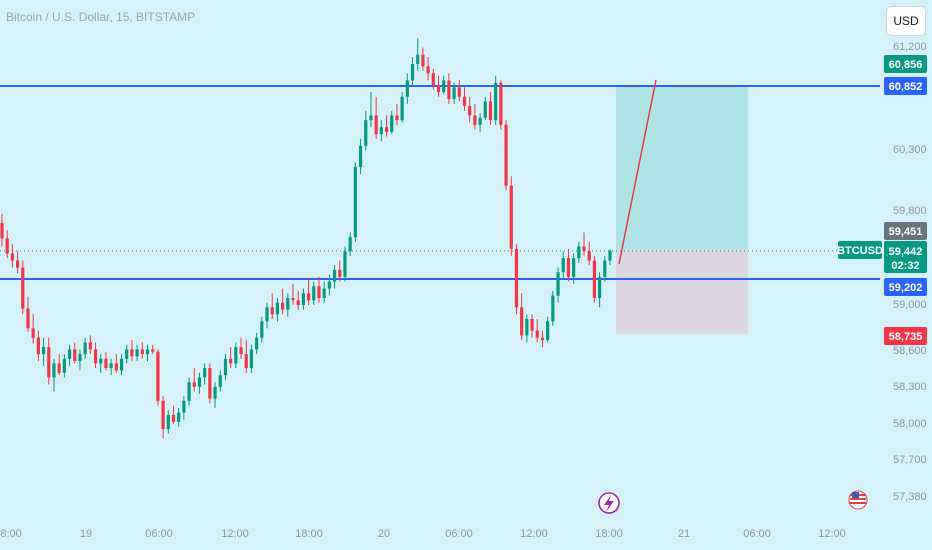  I want to click on entry-price-tag: 59,451, so click(906, 232).